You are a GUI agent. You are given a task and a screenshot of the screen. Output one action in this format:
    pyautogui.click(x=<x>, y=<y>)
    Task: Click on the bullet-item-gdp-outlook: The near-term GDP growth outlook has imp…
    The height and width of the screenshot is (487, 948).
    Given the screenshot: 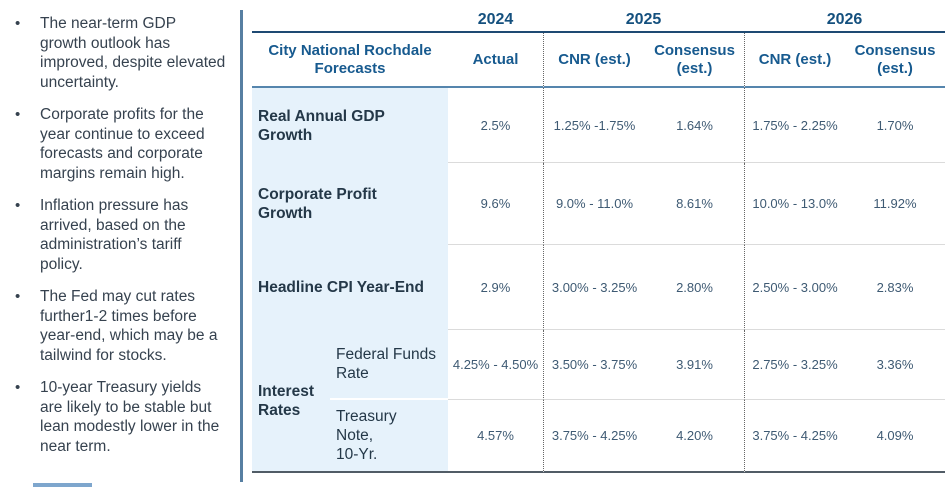 What is the action you would take?
    pyautogui.click(x=119, y=53)
    